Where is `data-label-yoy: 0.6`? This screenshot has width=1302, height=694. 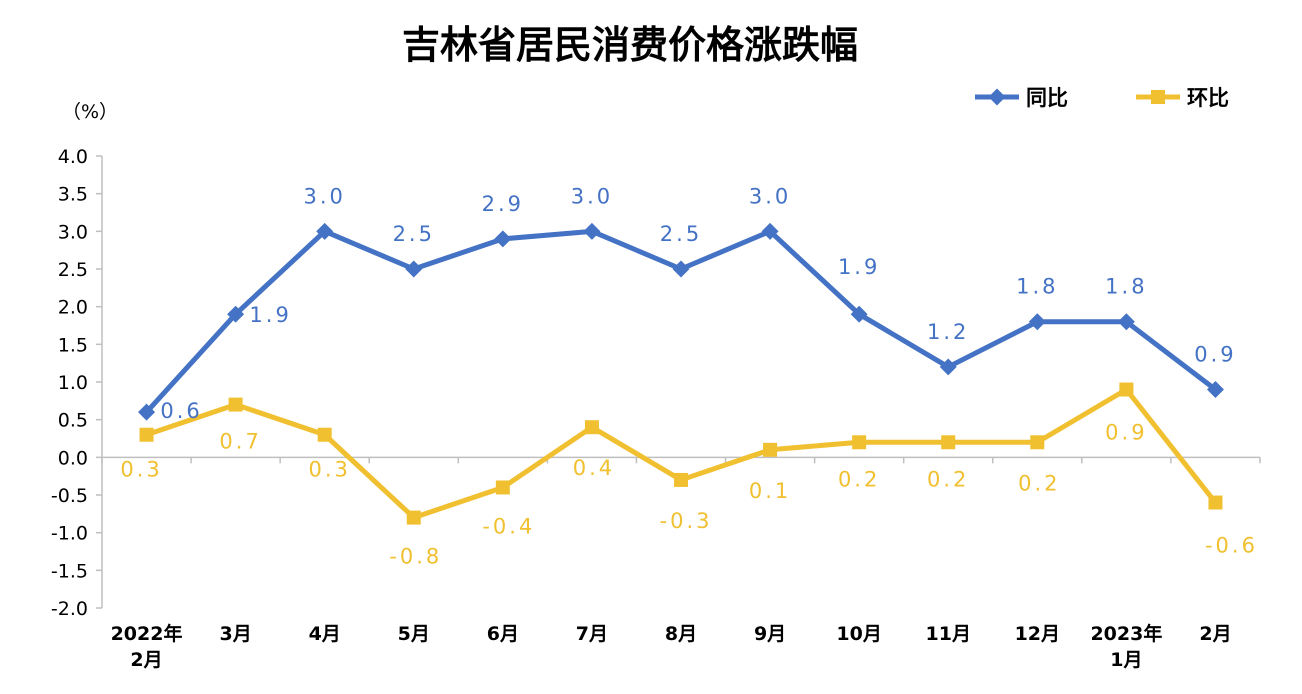
data-label-yoy: 0.6 is located at coordinates (181, 411).